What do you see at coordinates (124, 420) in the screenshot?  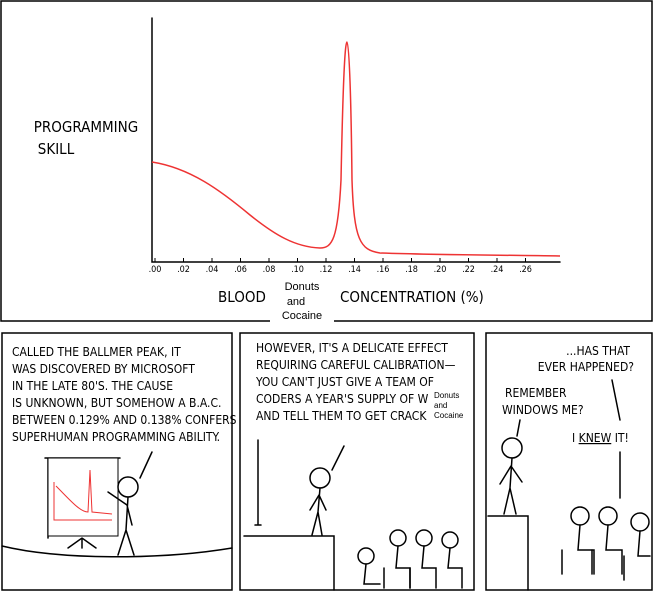 I see `caption-line: BETWEEN 0.129% AND 0.138% CONFERS` at bounding box center [124, 420].